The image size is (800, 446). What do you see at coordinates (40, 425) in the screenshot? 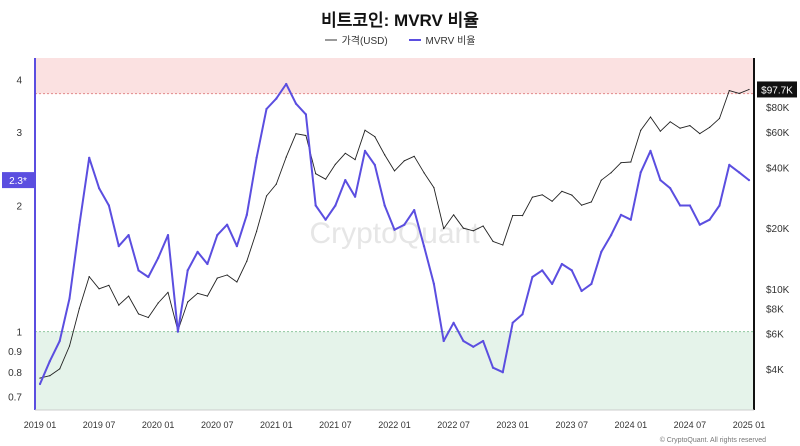
I see `x-tick-label-0: 2019 01` at bounding box center [40, 425].